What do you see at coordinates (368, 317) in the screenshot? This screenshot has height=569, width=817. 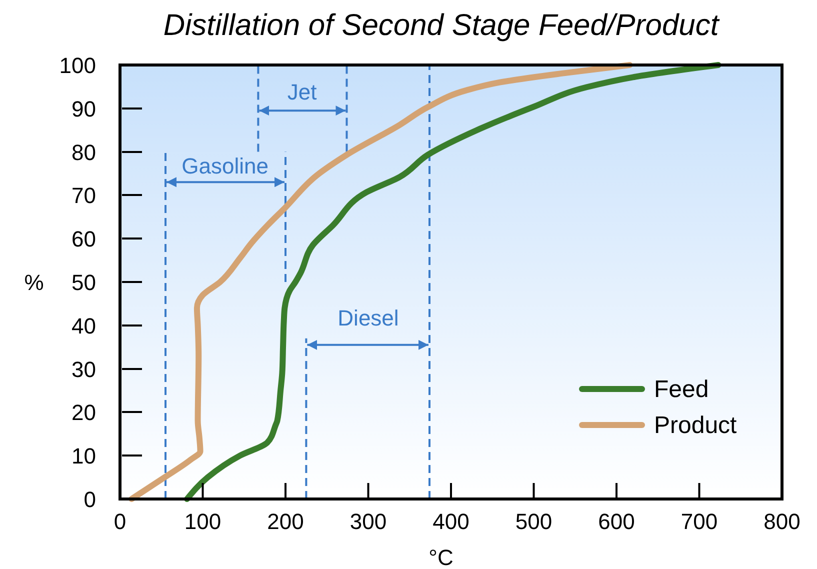 I see `annotation: Diesel` at bounding box center [368, 317].